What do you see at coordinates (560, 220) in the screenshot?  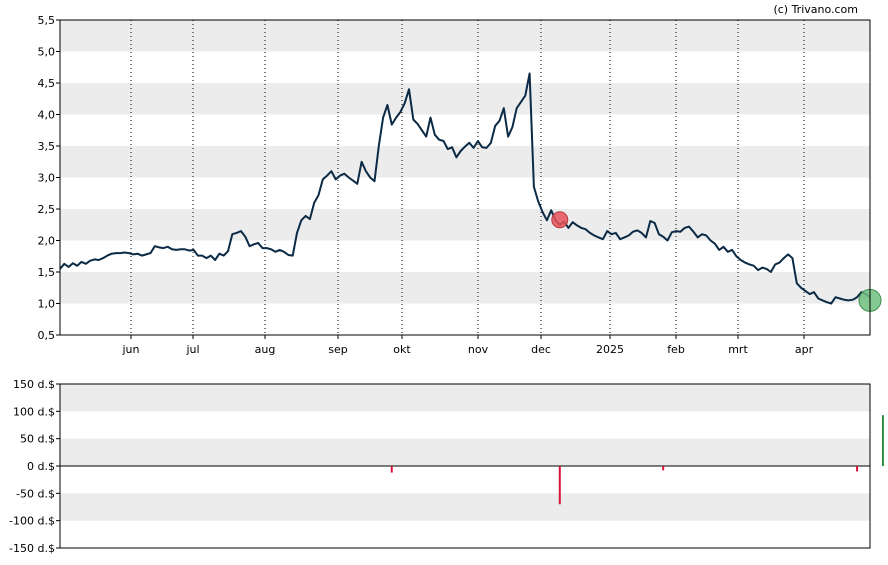 I see `sell-marker` at bounding box center [560, 220].